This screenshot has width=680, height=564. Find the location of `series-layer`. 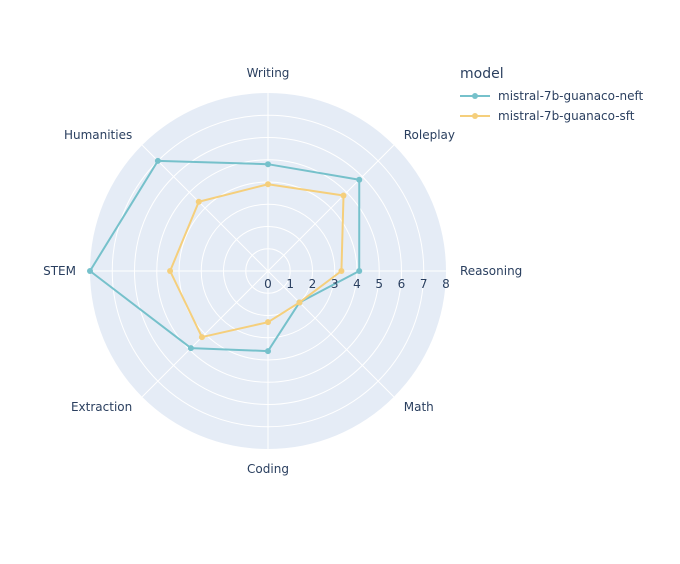

series-layer is located at coordinates (225, 256).